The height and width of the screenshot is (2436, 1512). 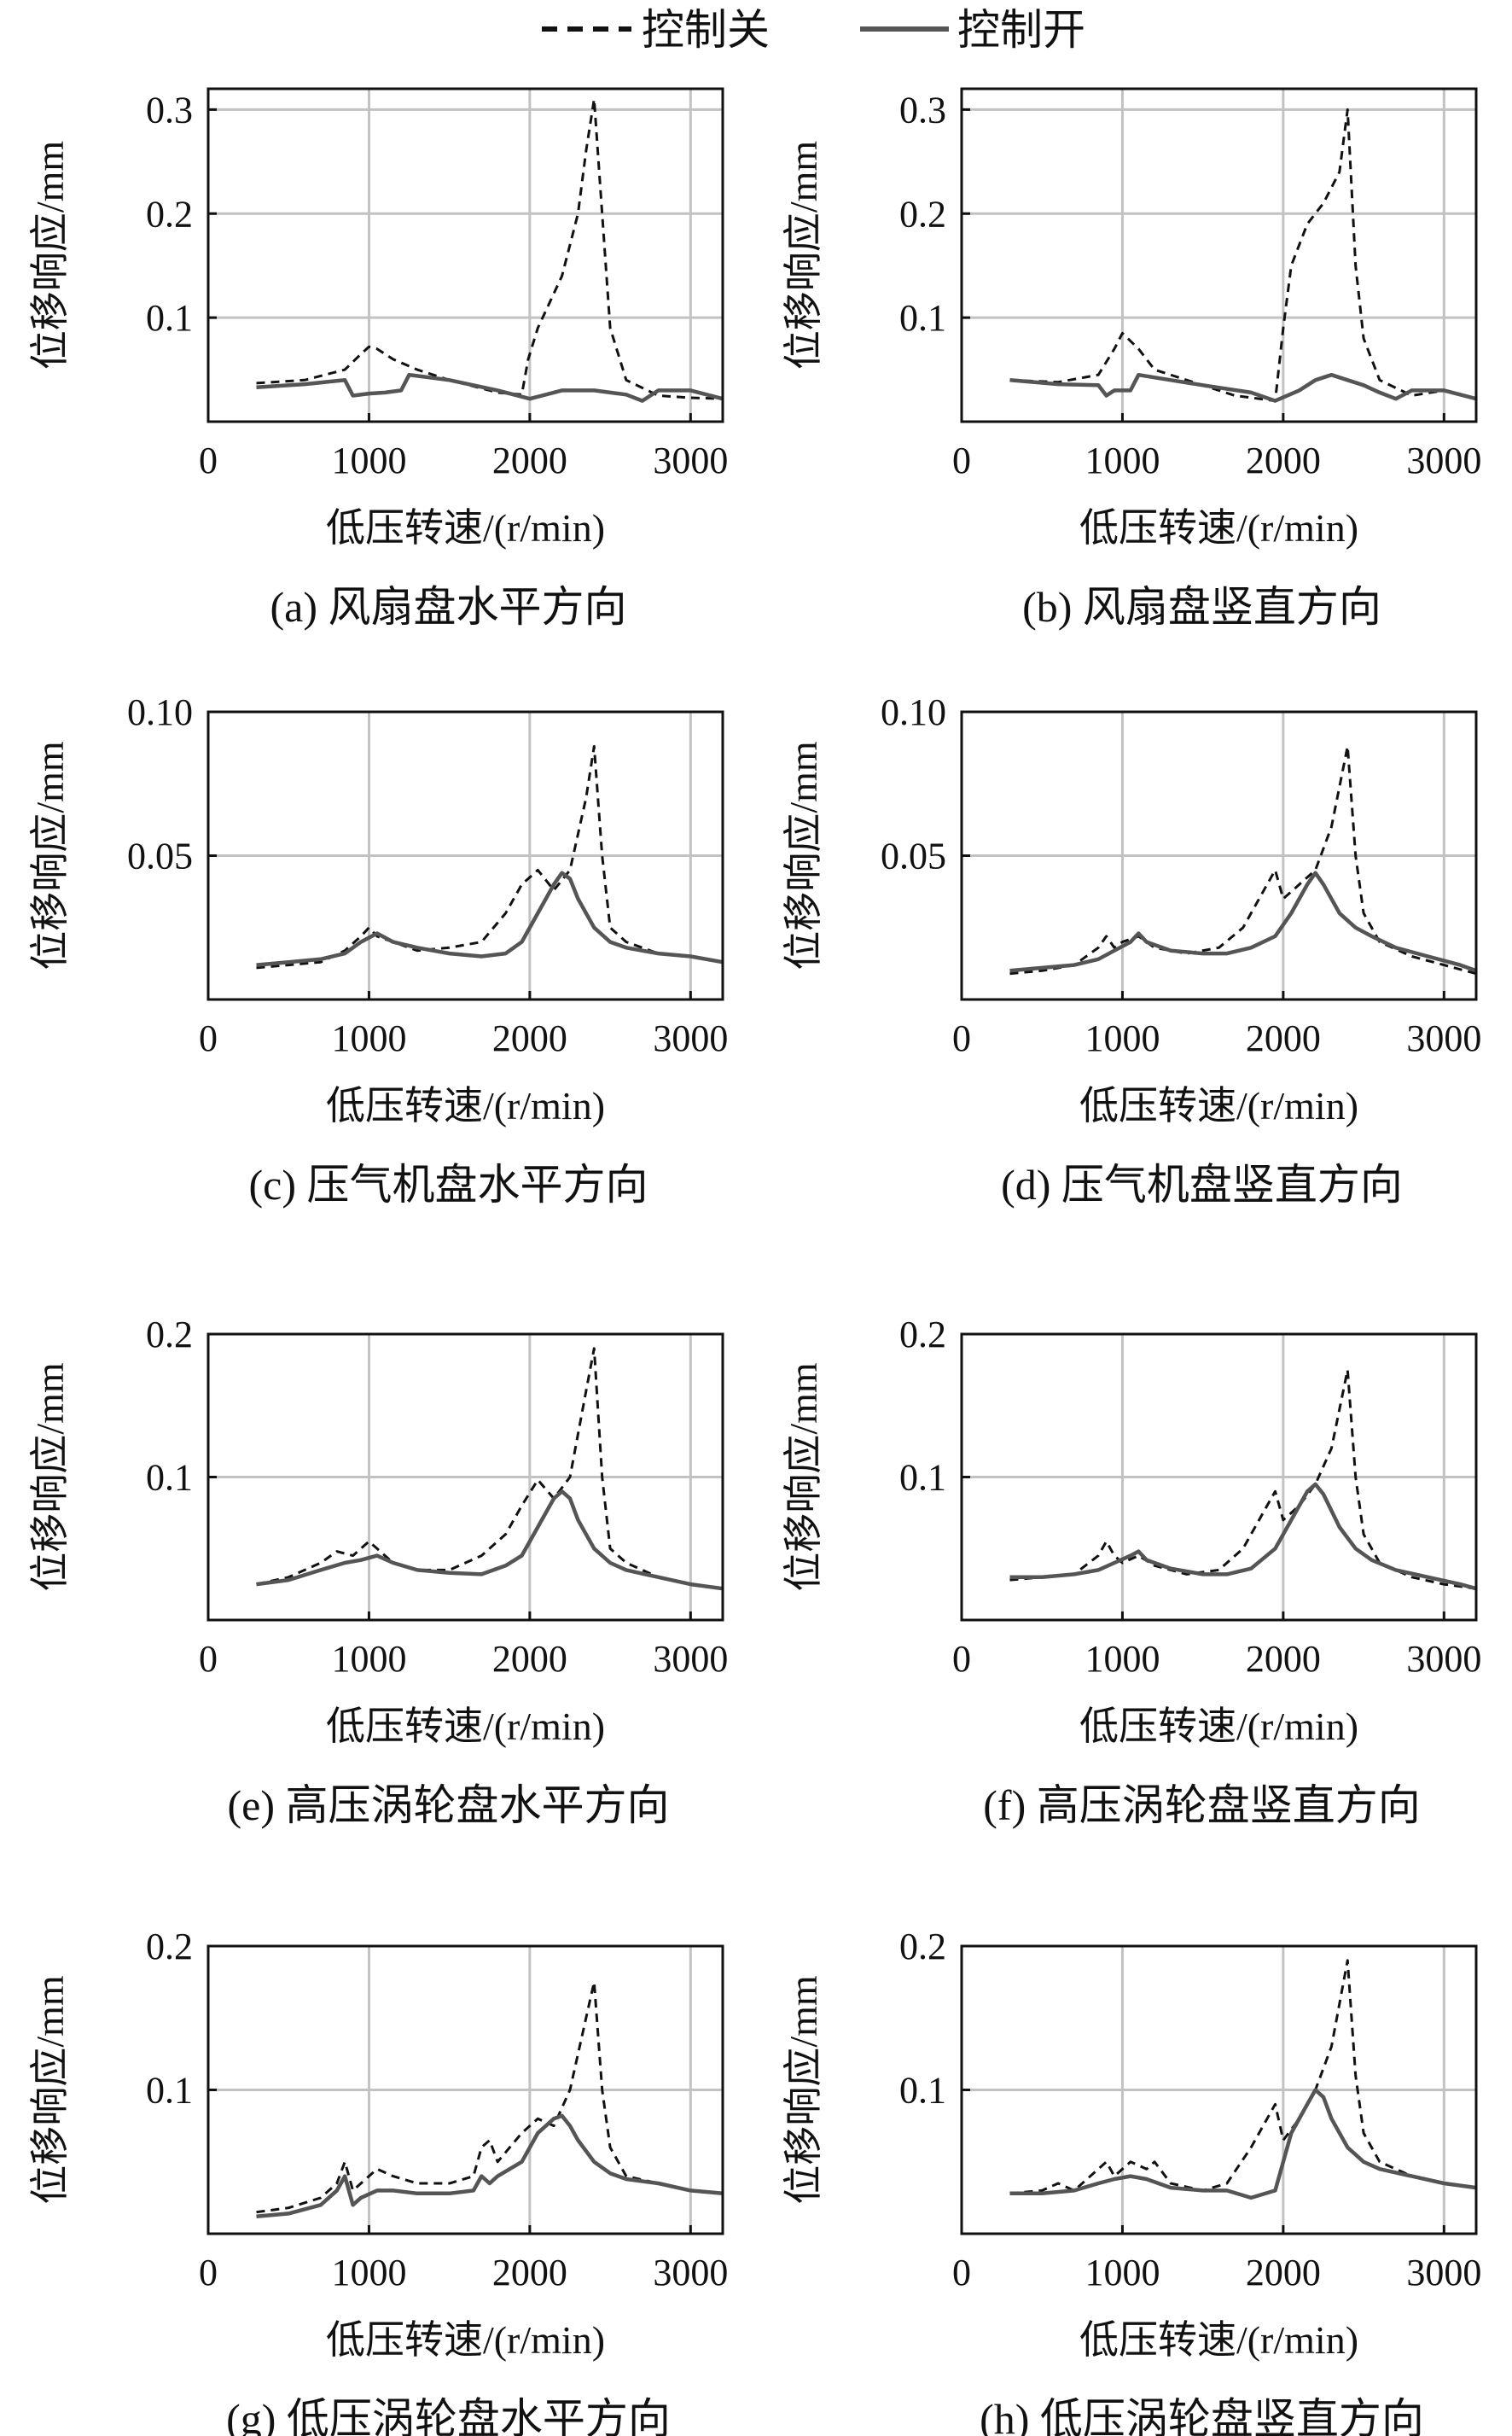 What do you see at coordinates (1202, 1185) in the screenshot?
I see `panel-caption: (d) 压气机盘竖直方向` at bounding box center [1202, 1185].